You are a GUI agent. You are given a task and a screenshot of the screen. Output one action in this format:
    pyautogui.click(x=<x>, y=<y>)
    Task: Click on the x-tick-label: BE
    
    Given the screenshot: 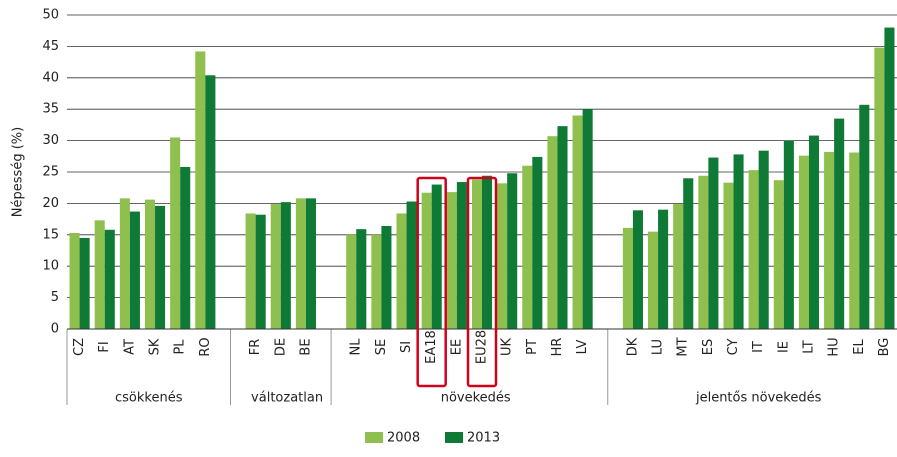 What is the action you would take?
    pyautogui.click(x=305, y=346)
    